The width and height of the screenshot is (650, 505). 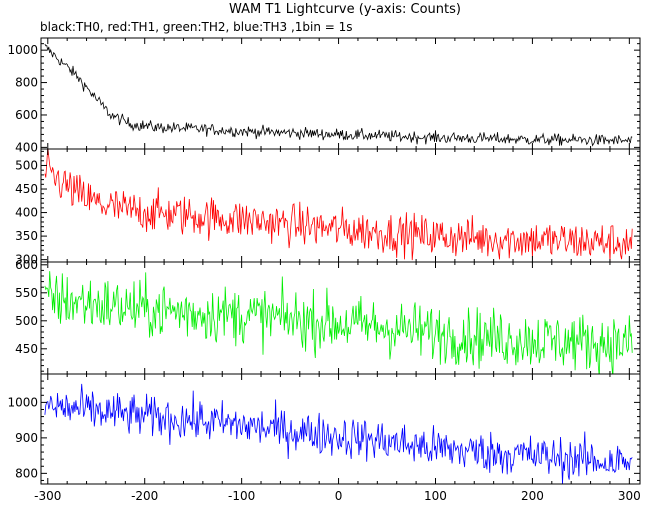 I want to click on x-tick-label: -100, so click(x=241, y=496).